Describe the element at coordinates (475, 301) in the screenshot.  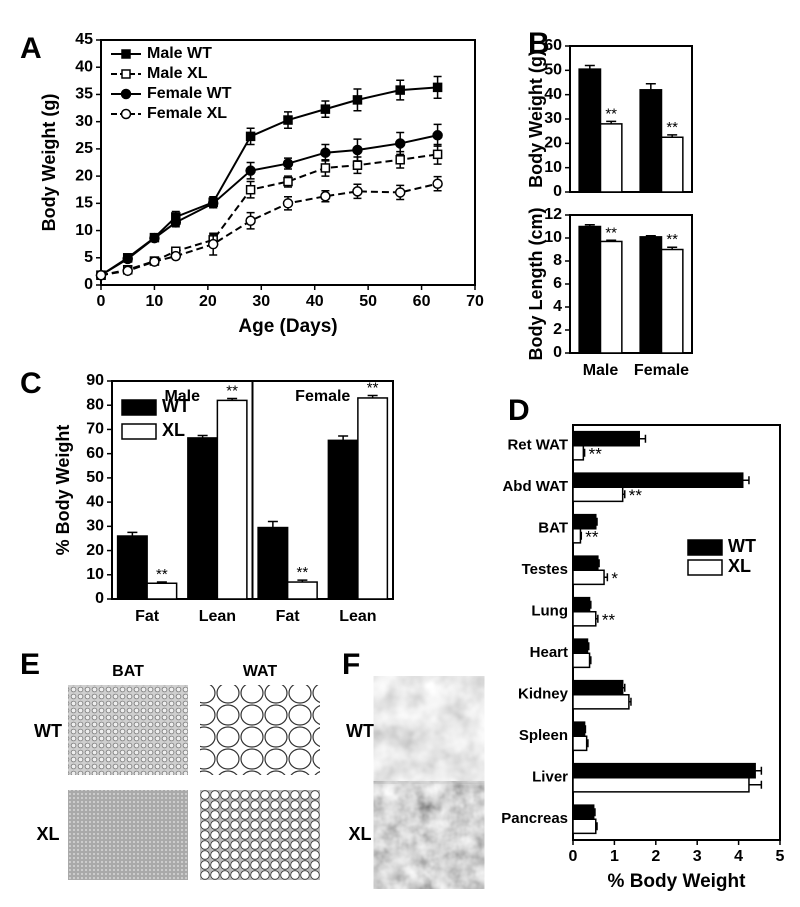
I see `x-tick-label: 70` at that location.